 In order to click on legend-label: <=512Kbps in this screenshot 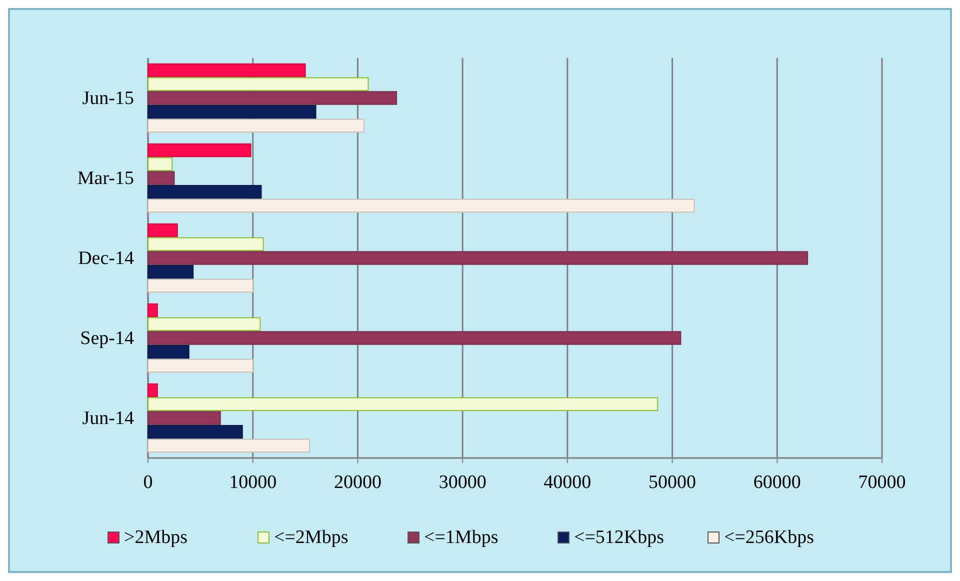, I will do `click(619, 537)`.